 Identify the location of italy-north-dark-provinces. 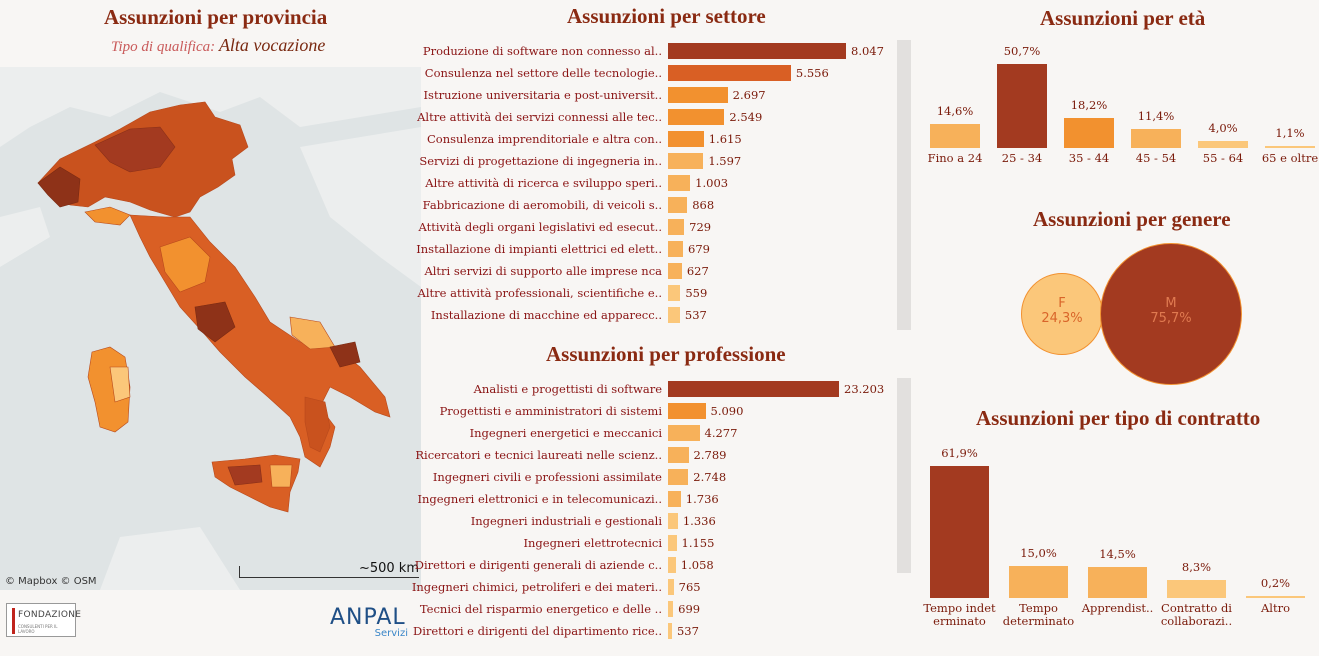
(135, 149).